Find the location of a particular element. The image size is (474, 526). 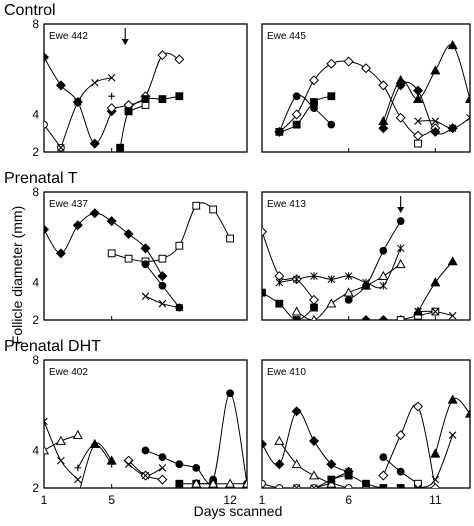

y-axis-title: Follicle diameter (mm) is located at coordinates (17, 275).